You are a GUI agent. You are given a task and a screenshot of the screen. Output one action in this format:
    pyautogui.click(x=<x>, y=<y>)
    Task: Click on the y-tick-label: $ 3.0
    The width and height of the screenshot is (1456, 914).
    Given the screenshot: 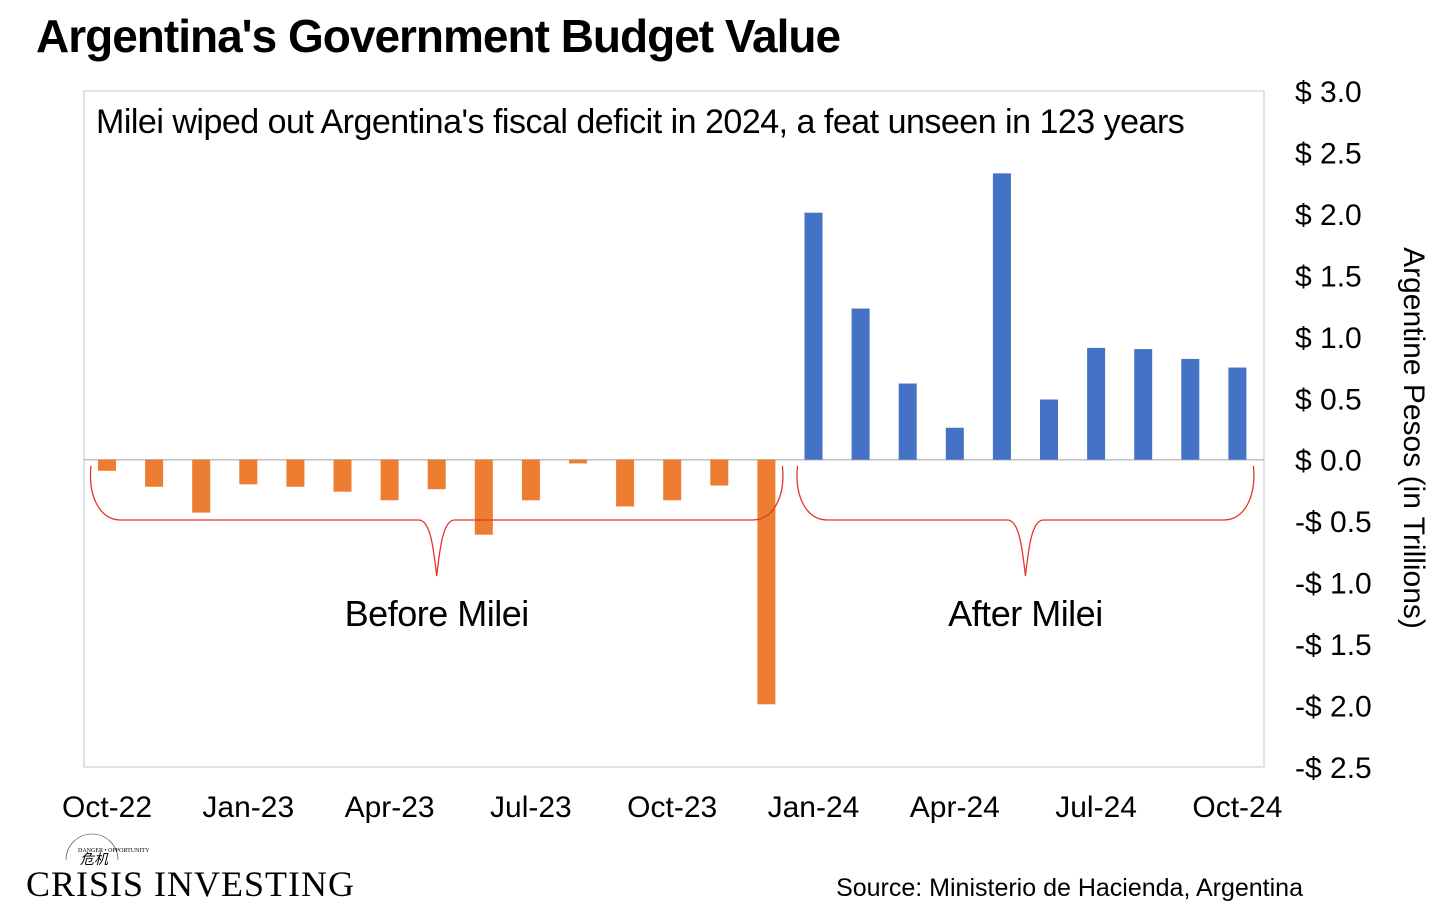 What is the action you would take?
    pyautogui.click(x=1328, y=92)
    